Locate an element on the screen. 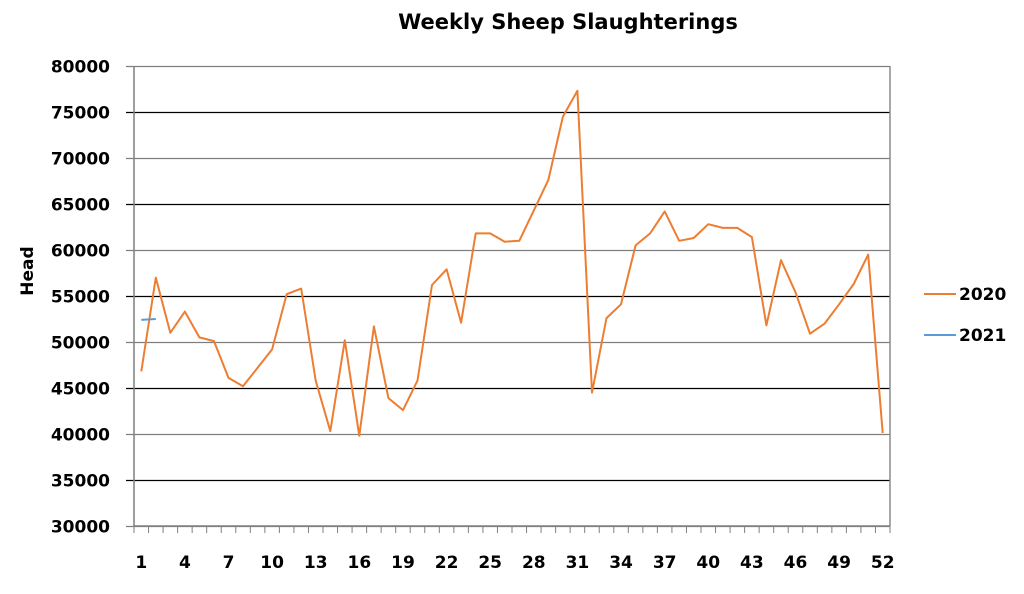 The height and width of the screenshot is (594, 1024). x-tick-label: 49 is located at coordinates (839, 563).